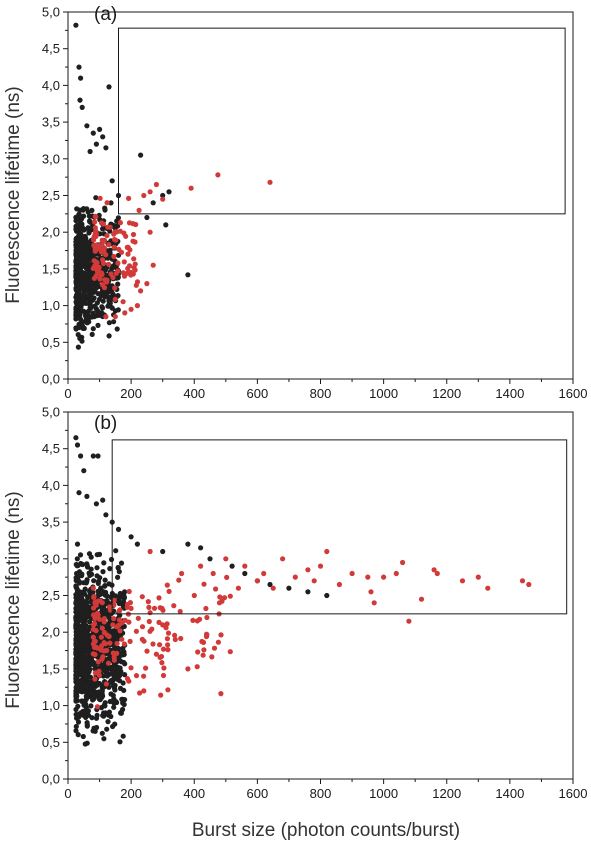 This screenshot has width=591, height=846. I want to click on y-tick-label: 4,5, so click(51, 448).